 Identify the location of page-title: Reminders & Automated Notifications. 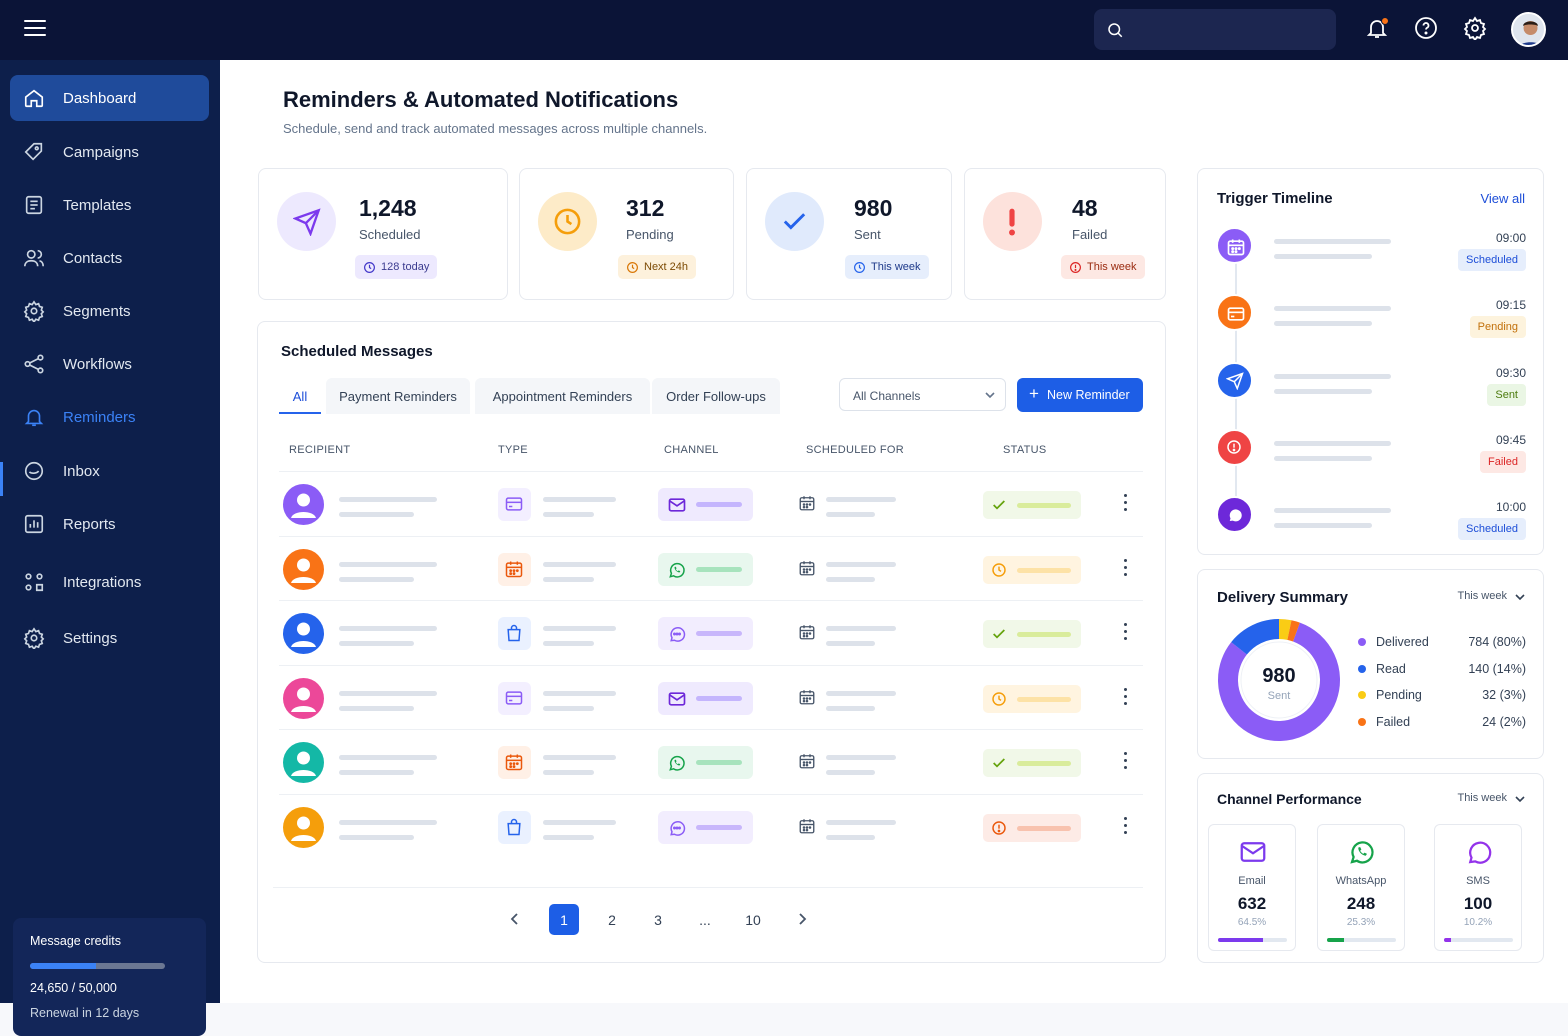
(481, 99).